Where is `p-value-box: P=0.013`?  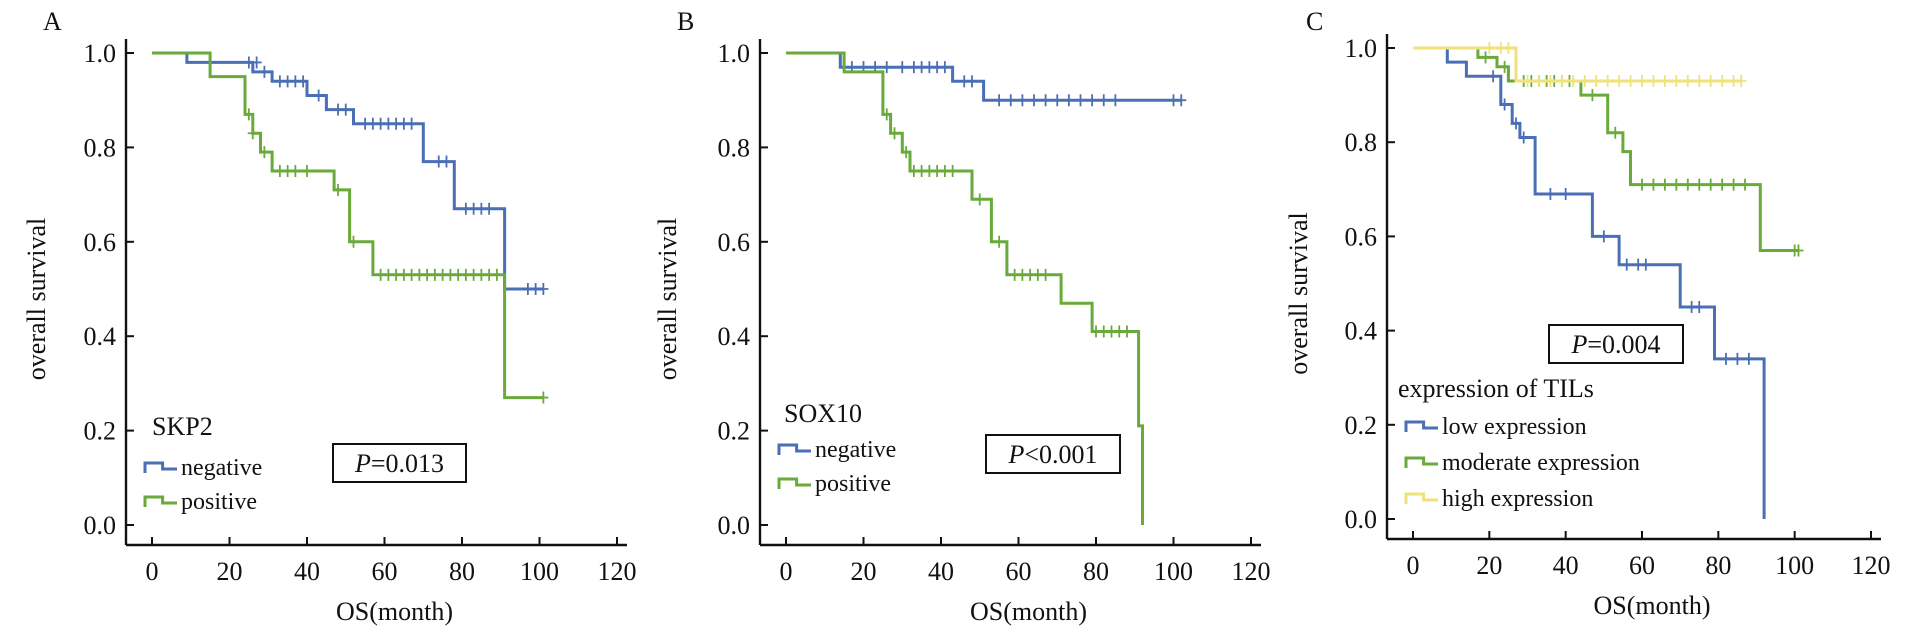
p-value-box: P=0.013 is located at coordinates (399, 463).